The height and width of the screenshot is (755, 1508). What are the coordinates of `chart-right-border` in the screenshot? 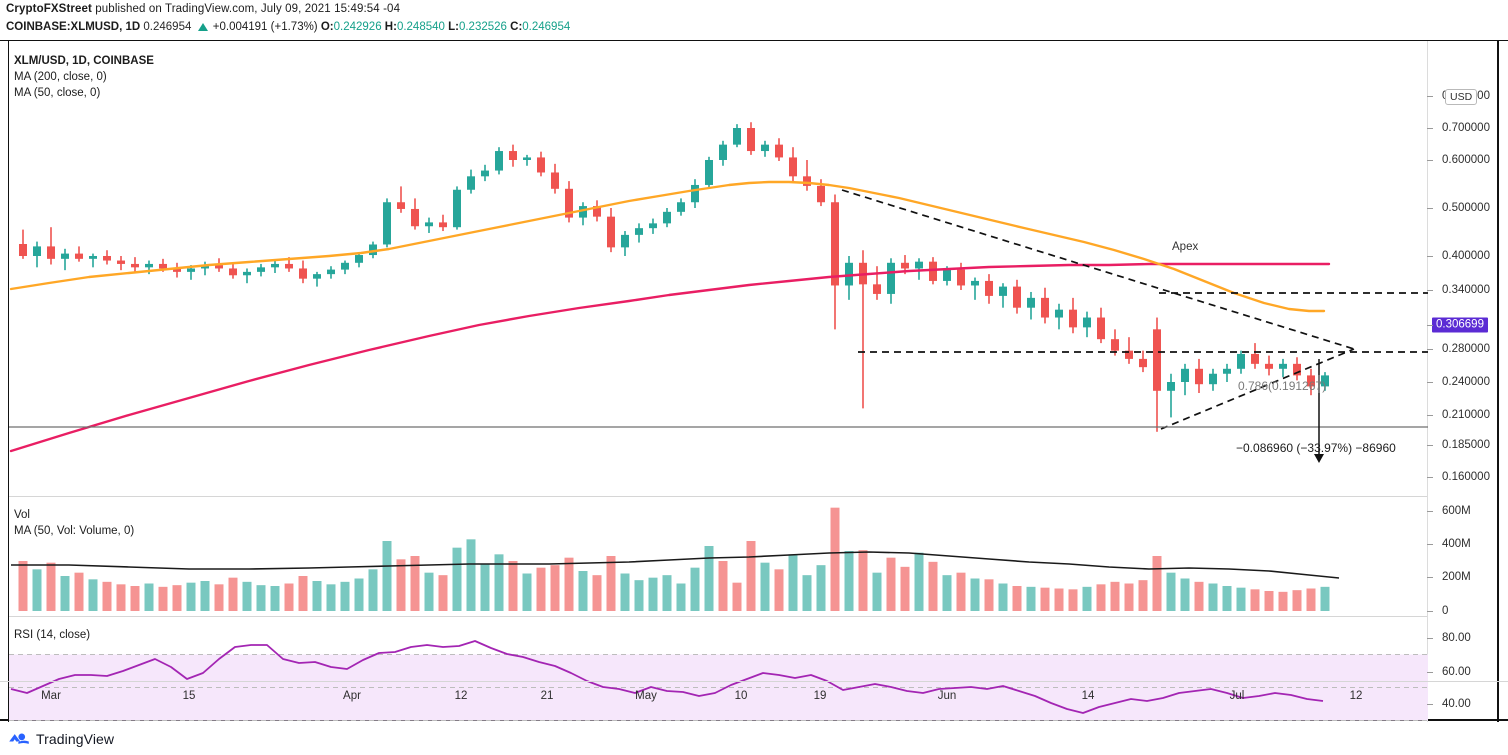 It's located at (1498, 381).